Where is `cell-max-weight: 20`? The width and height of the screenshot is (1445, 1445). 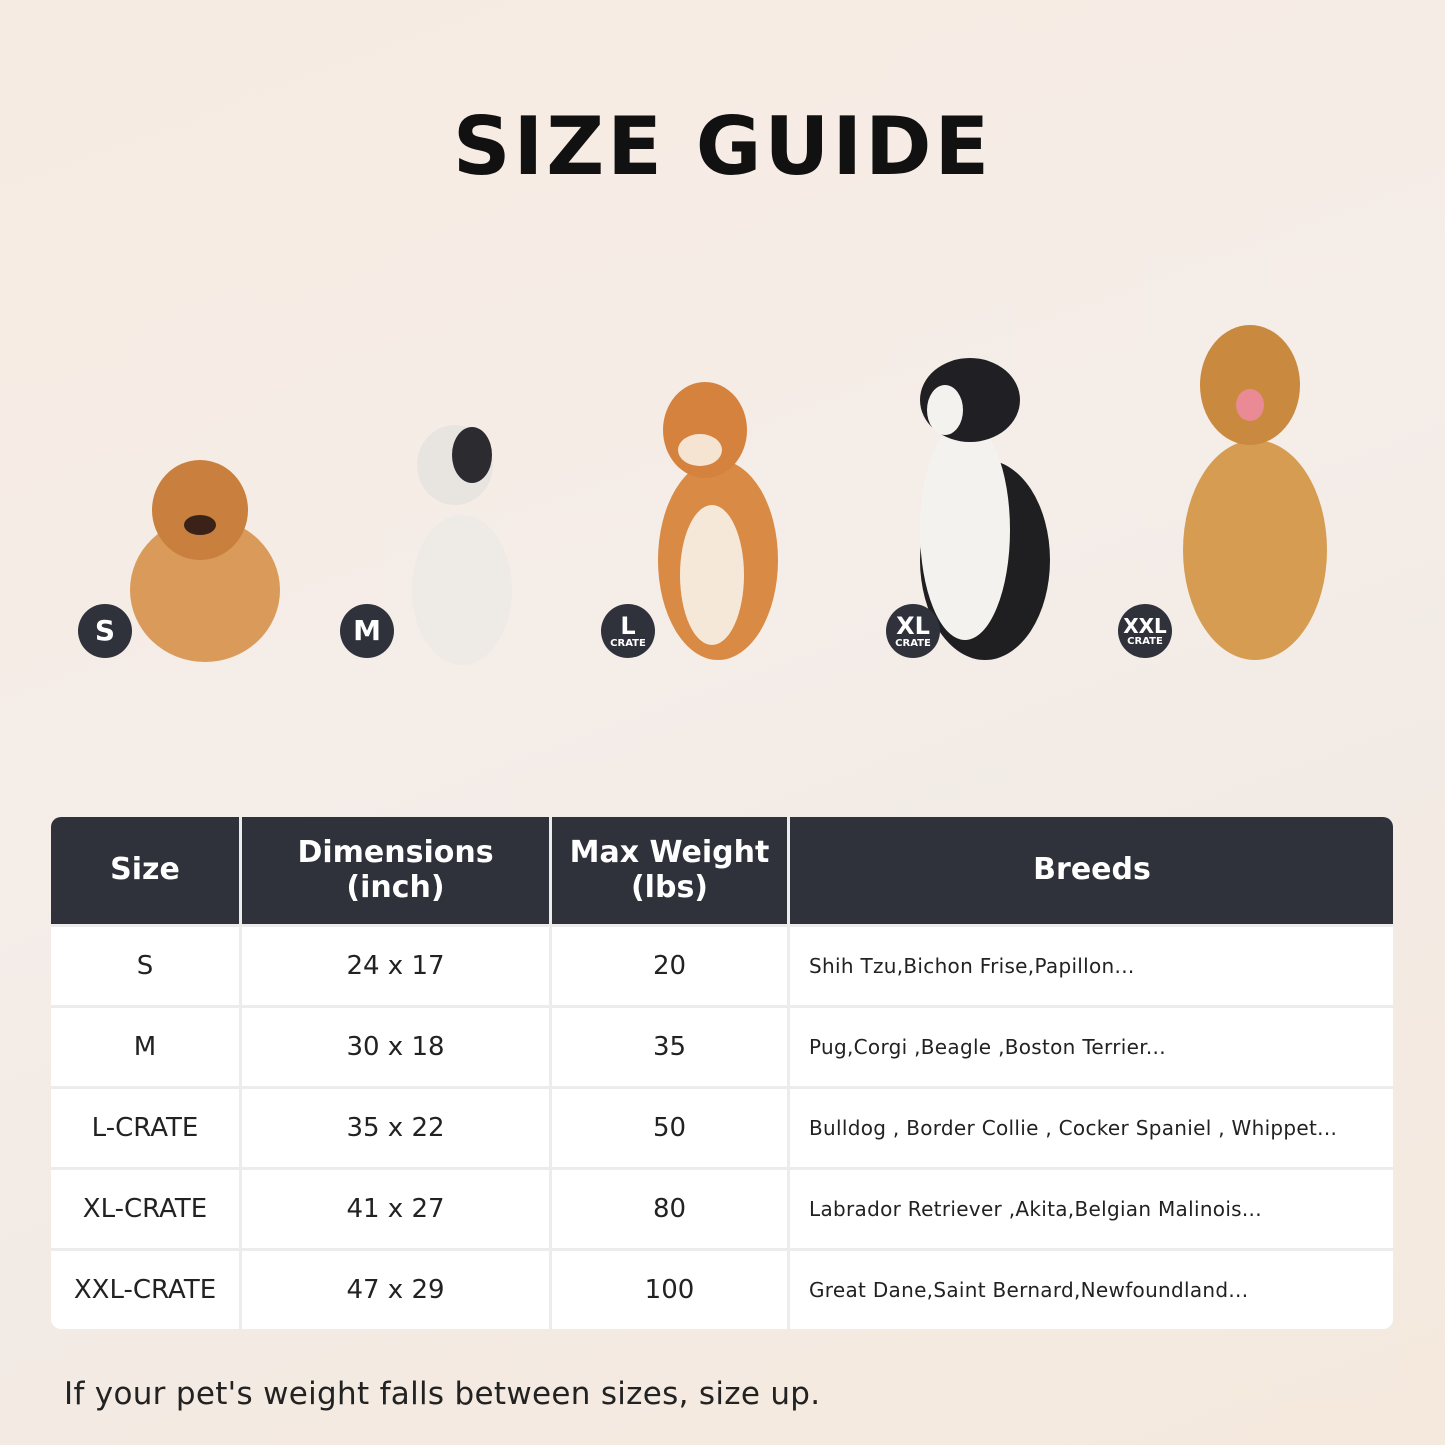 cell-max-weight: 20 is located at coordinates (669, 966).